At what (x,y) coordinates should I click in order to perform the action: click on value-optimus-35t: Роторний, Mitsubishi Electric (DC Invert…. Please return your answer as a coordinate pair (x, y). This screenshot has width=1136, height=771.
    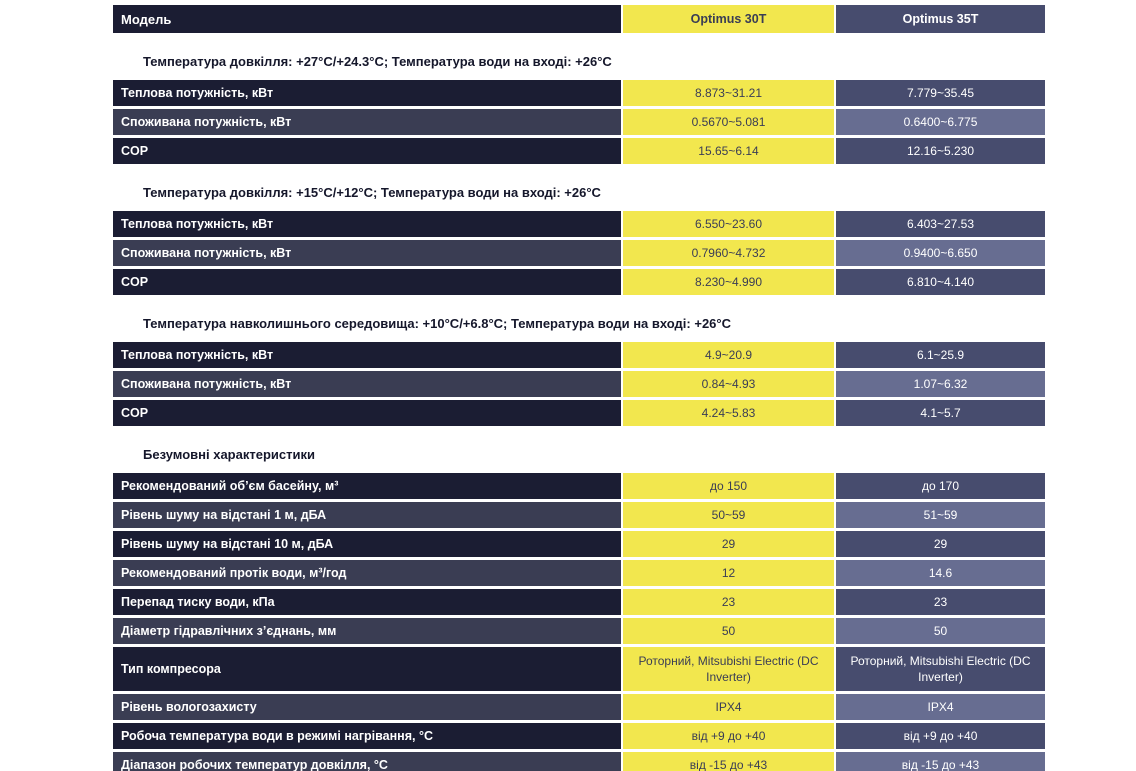
    Looking at the image, I should click on (940, 669).